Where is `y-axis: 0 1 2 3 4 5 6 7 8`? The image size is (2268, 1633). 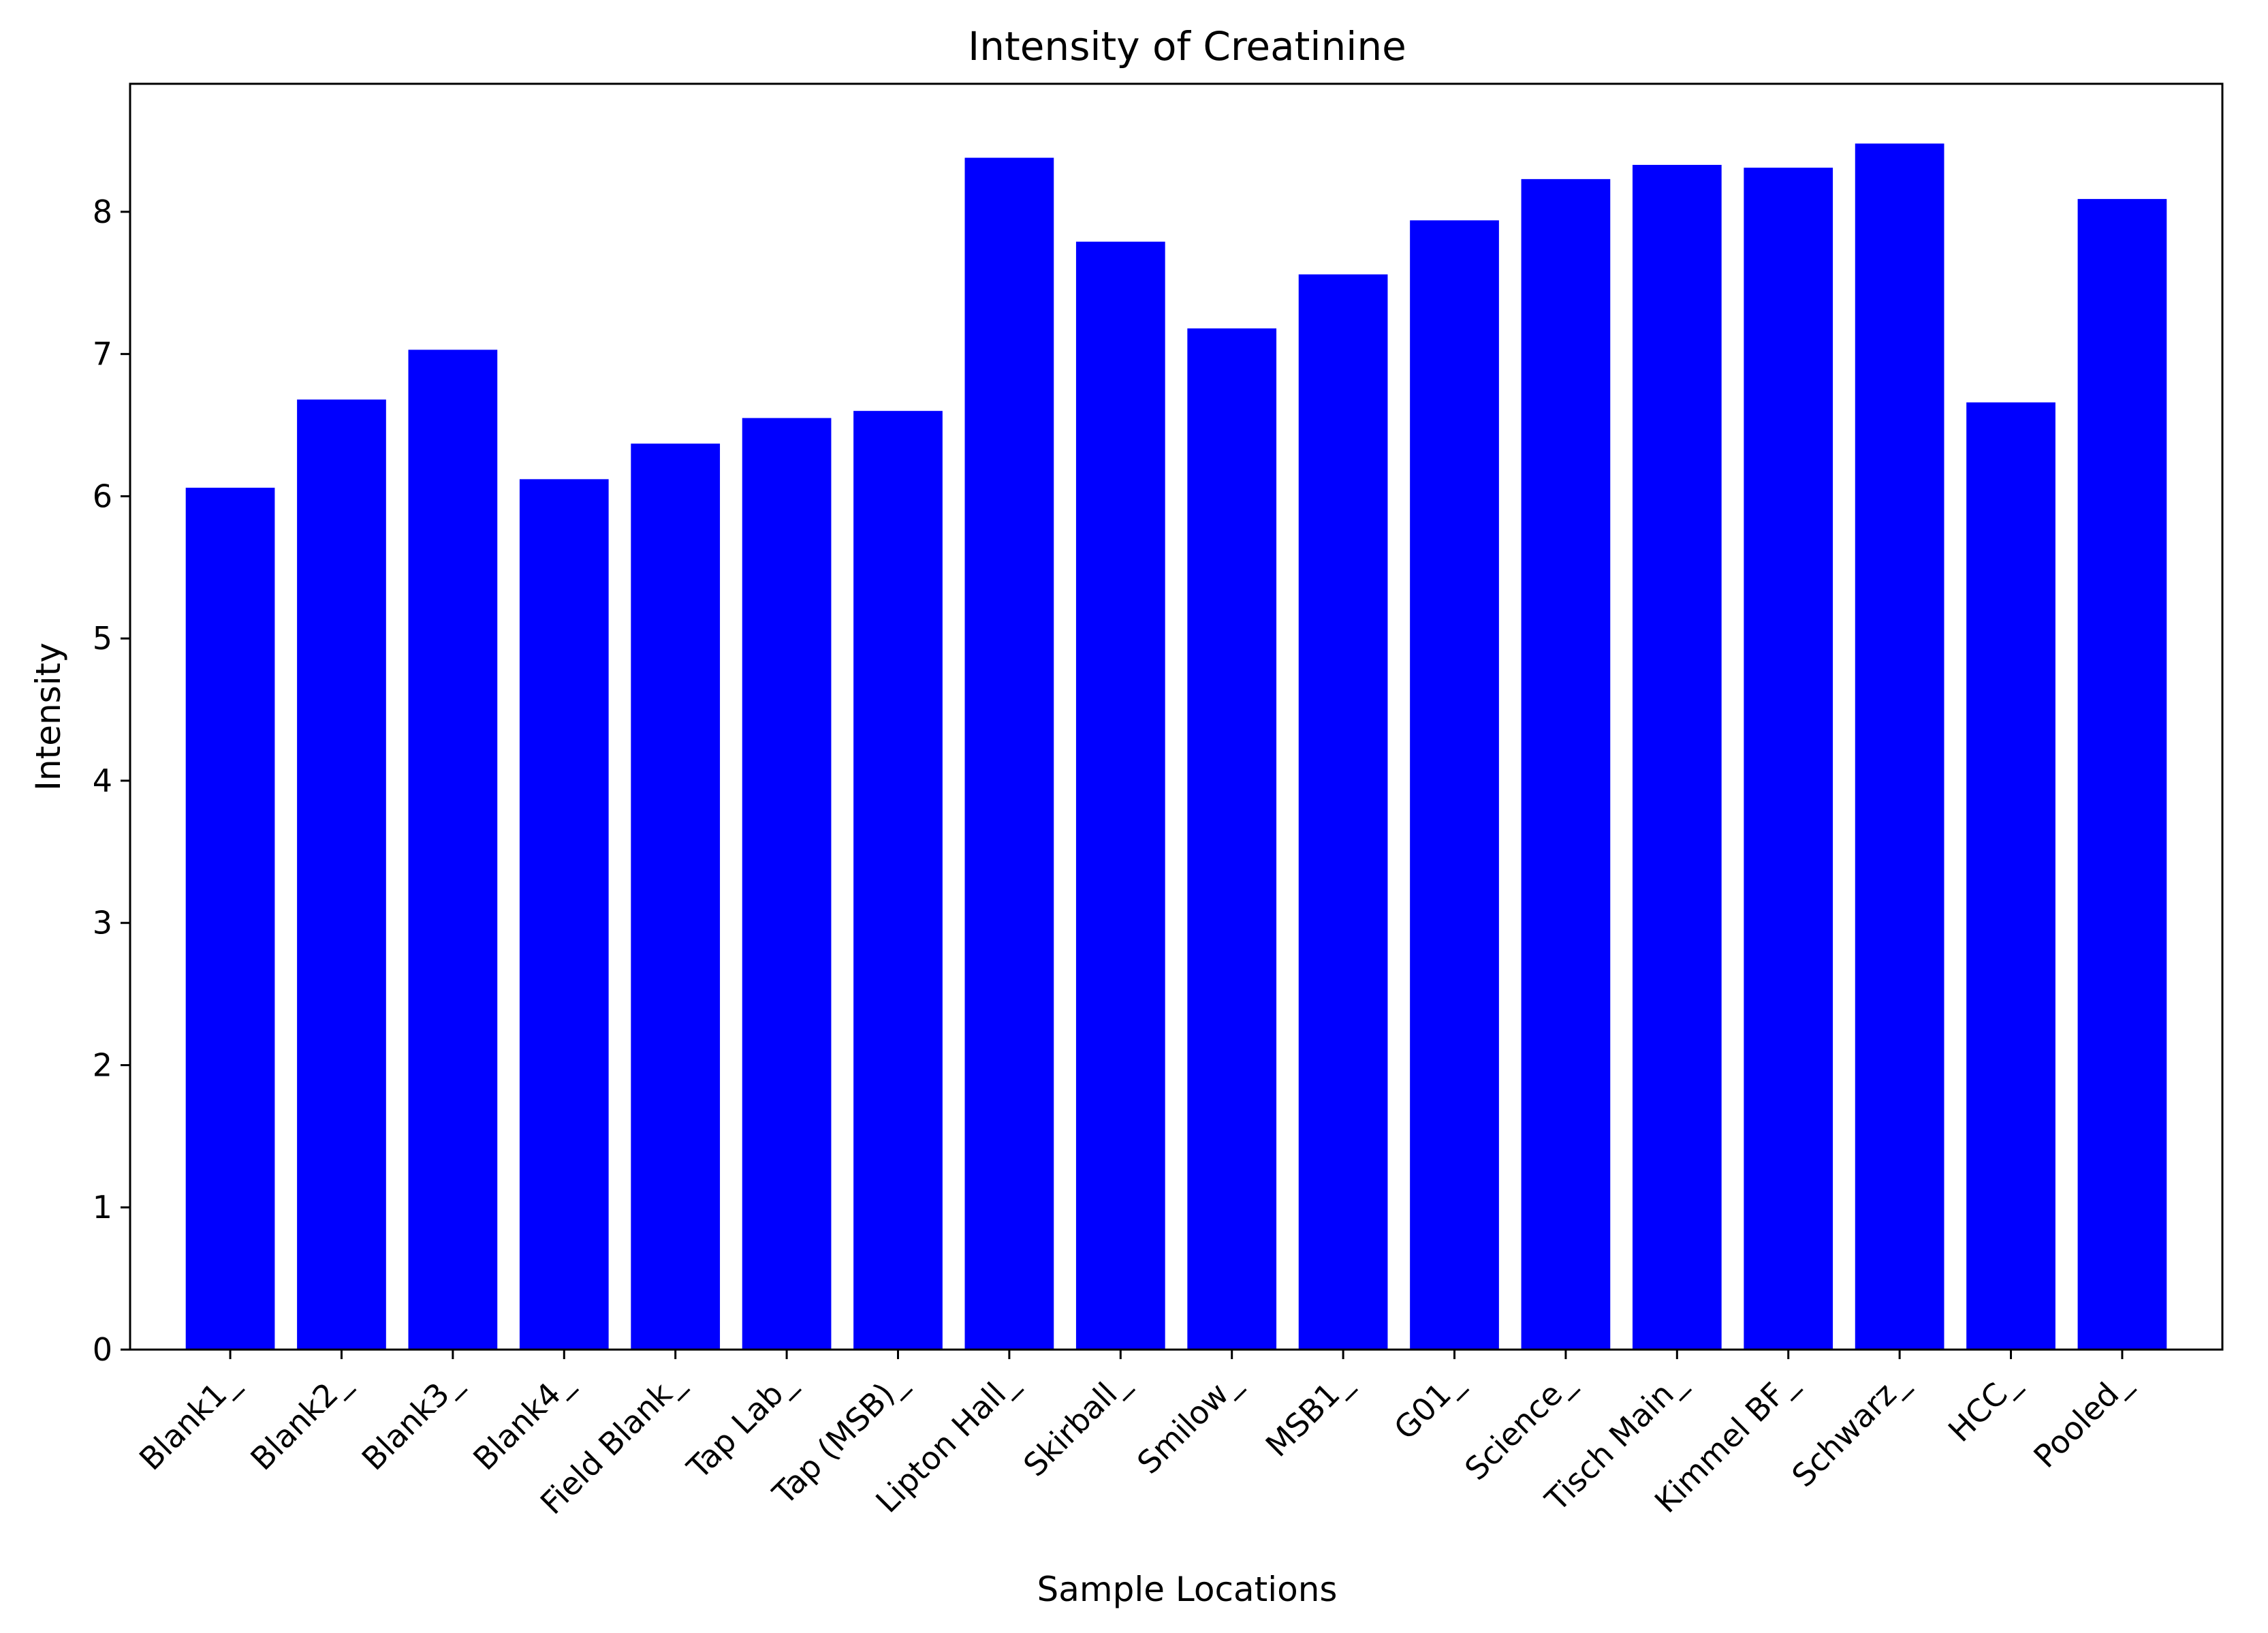
y-axis: 0 1 2 3 4 5 6 7 8 is located at coordinates (111, 781).